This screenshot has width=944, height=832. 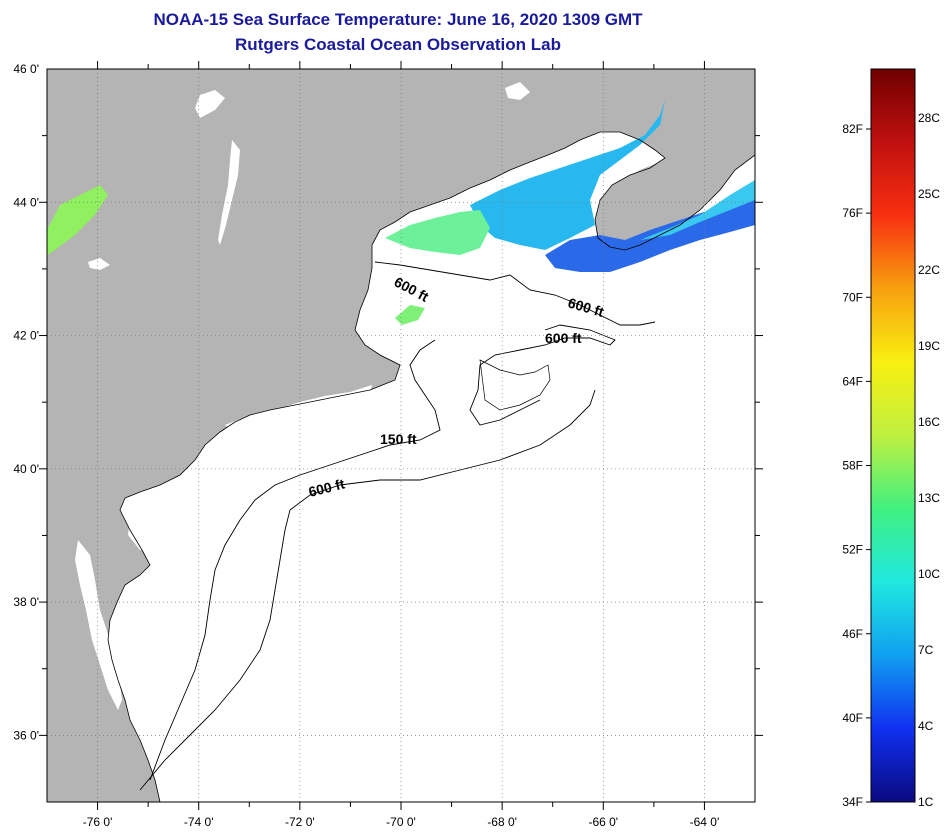 I want to click on colorbar-f-label: 64F, so click(x=852, y=381).